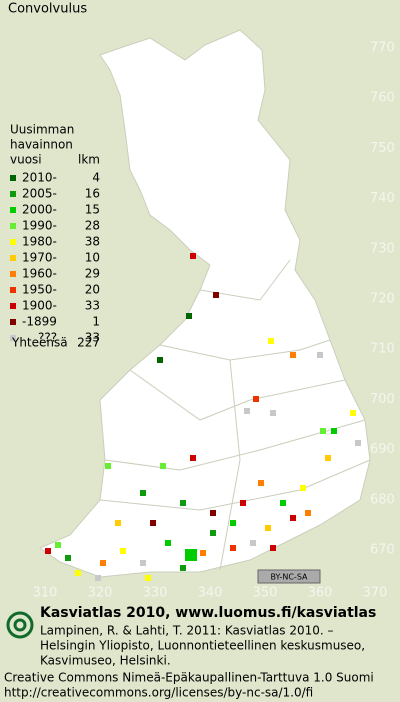  I want to click on legend-label: 1950-, so click(39, 290).